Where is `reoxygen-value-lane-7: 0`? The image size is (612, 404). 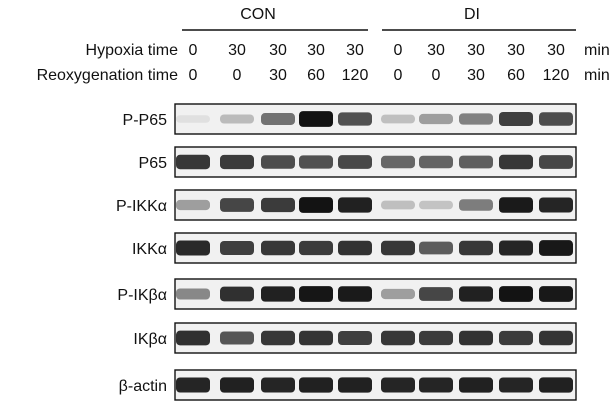
reoxygen-value-lane-7: 0 is located at coordinates (436, 75).